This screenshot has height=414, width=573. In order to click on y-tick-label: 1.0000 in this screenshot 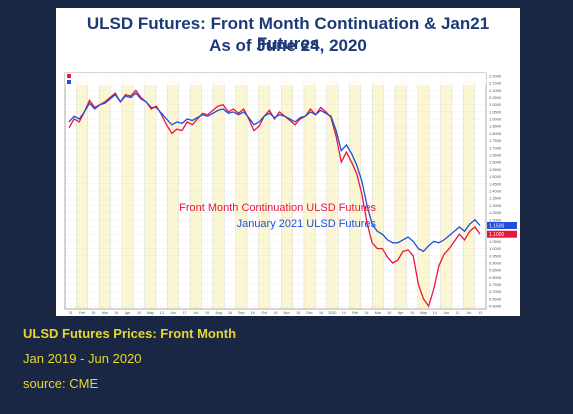, I will do `click(495, 248)`.